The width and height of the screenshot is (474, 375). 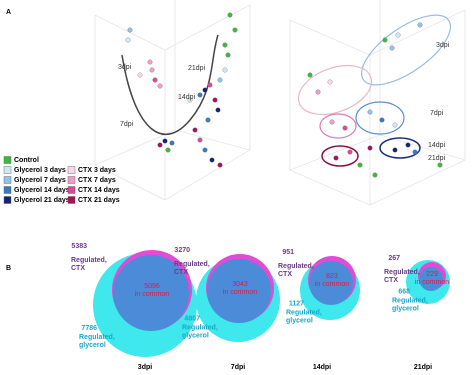 What do you see at coordinates (240, 284) in the screenshot?
I see `common-count: 3043` at bounding box center [240, 284].